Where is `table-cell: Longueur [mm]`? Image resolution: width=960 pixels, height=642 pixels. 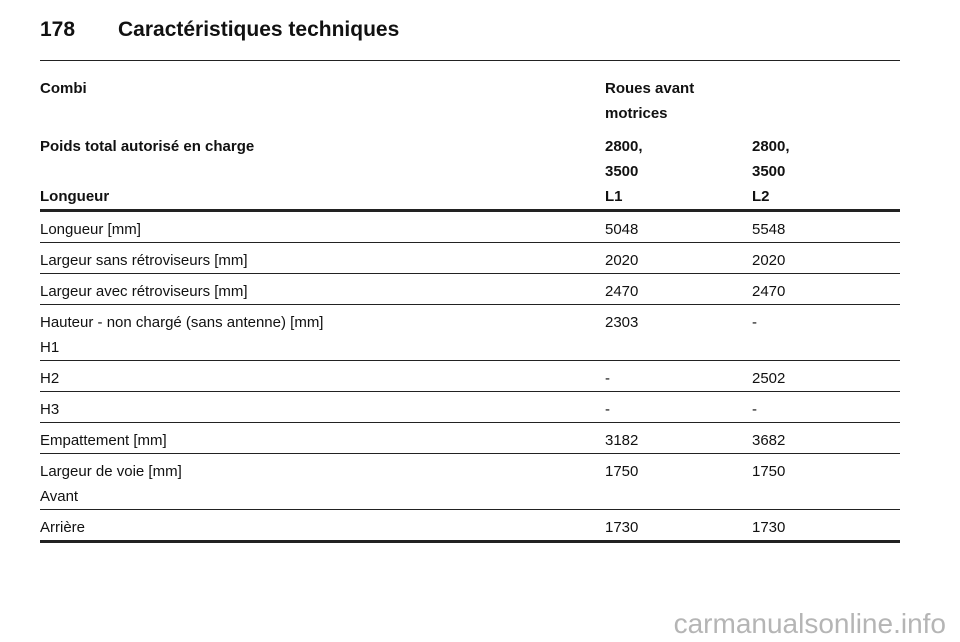 table-cell: Longueur [mm] is located at coordinates (322, 229).